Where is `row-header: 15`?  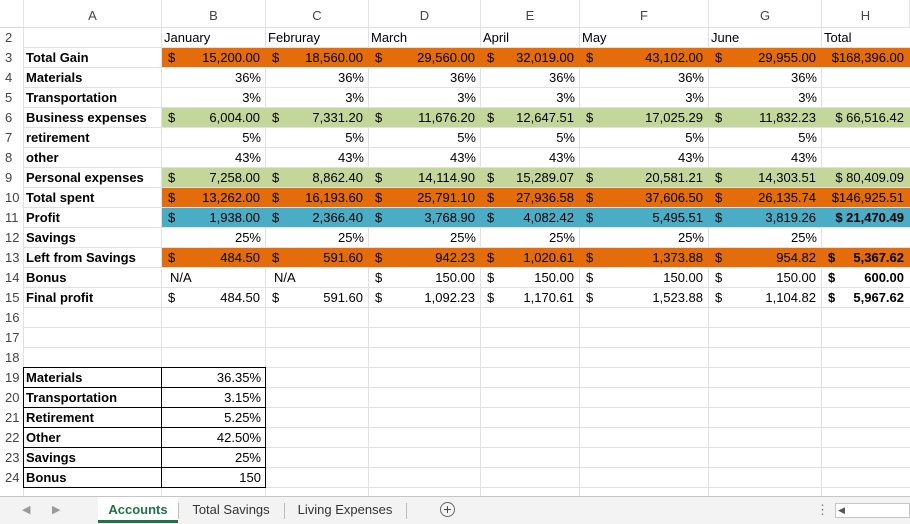
row-header: 15 is located at coordinates (12, 297).